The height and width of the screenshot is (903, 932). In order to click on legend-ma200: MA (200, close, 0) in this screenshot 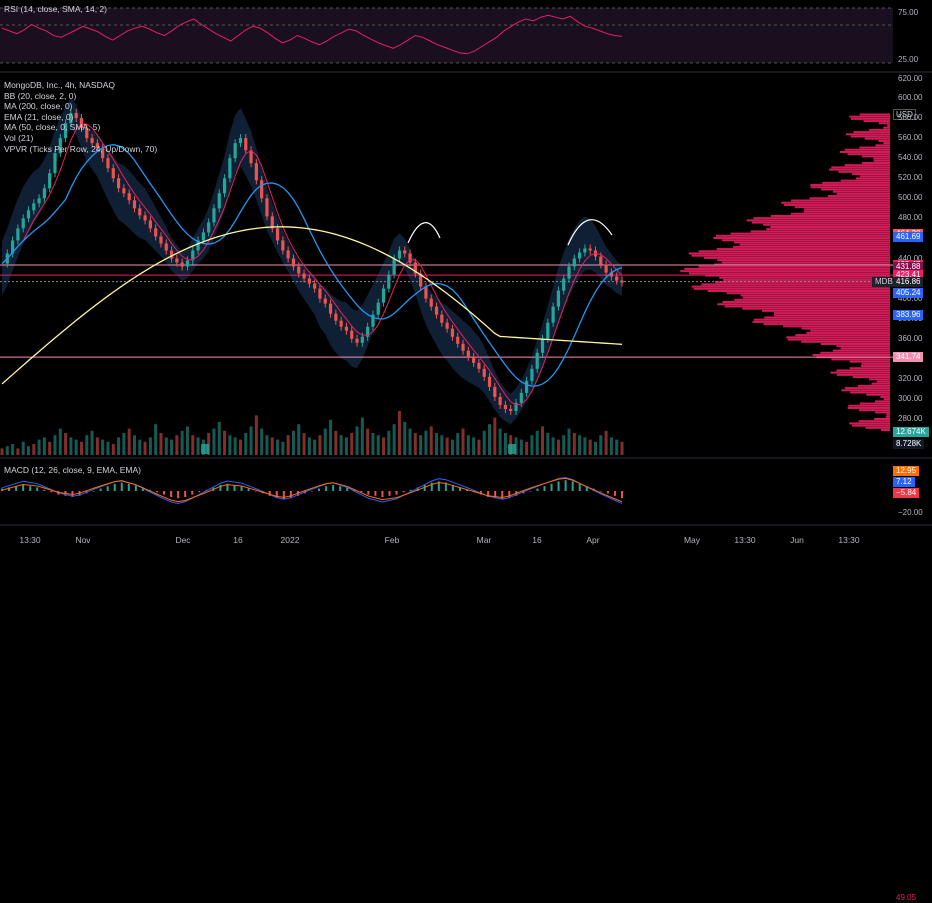, I will do `click(38, 106)`.